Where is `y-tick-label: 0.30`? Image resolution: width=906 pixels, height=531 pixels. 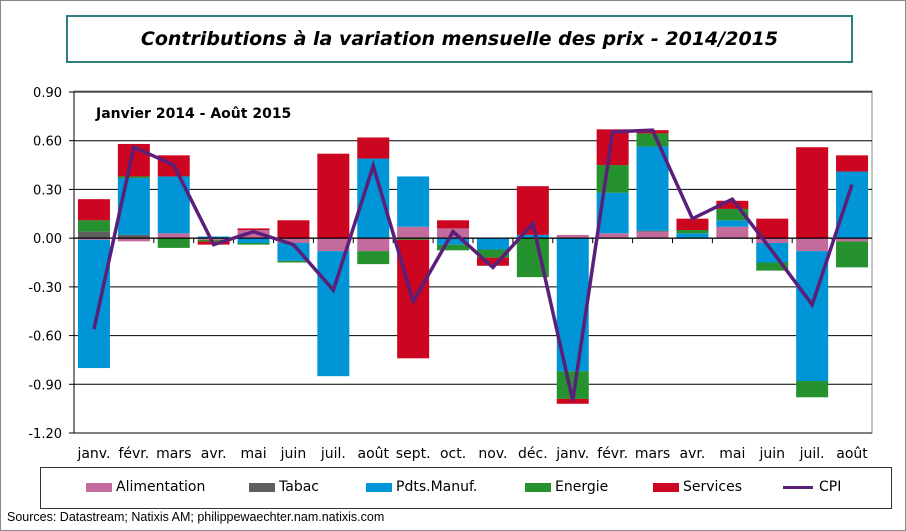 y-tick-label: 0.30 is located at coordinates (47, 190).